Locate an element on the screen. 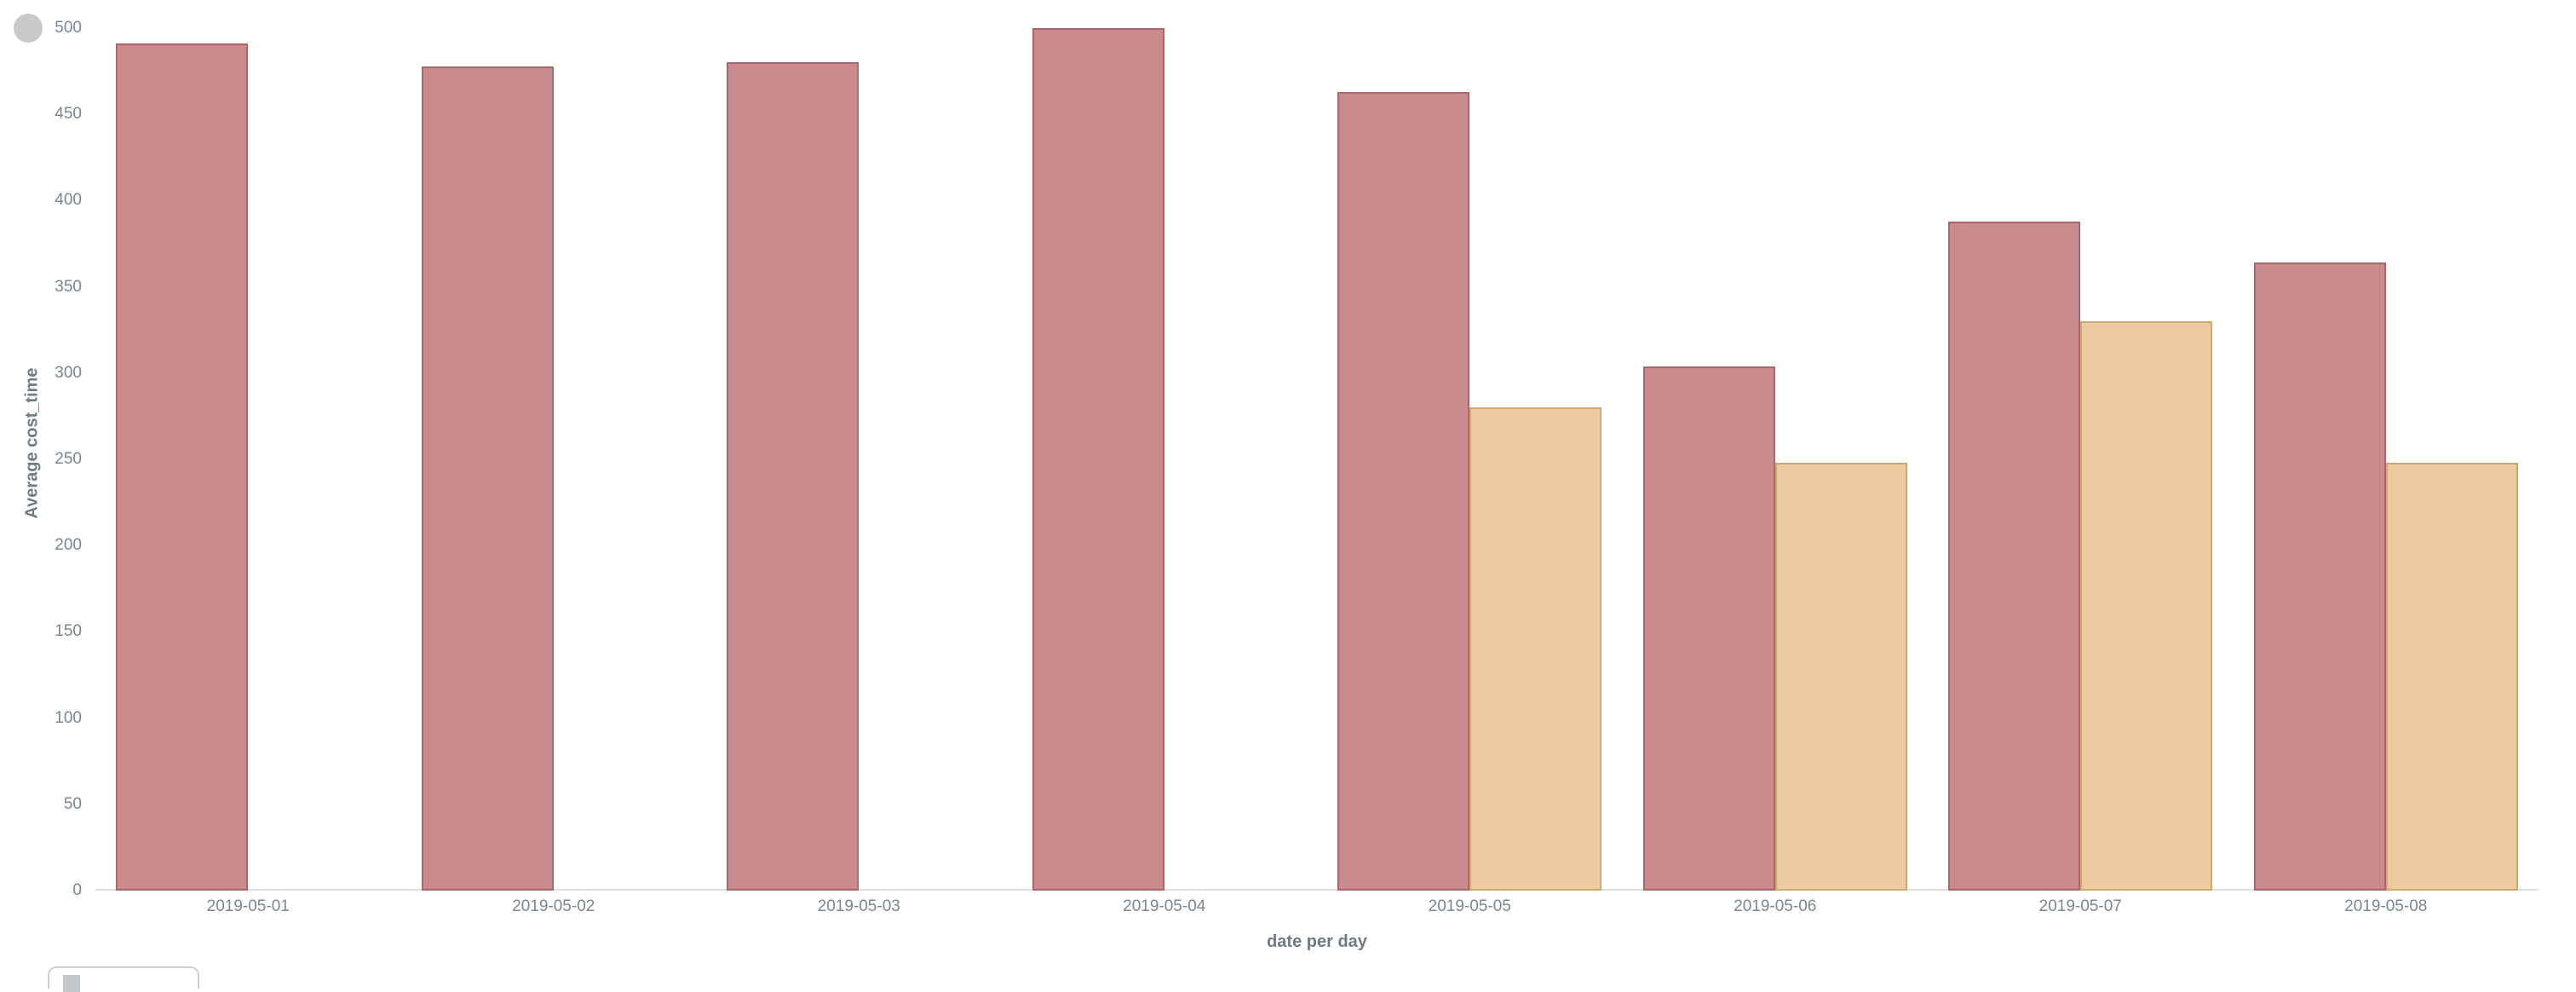 This screenshot has width=2576, height=992. gray-dot is located at coordinates (29, 28).